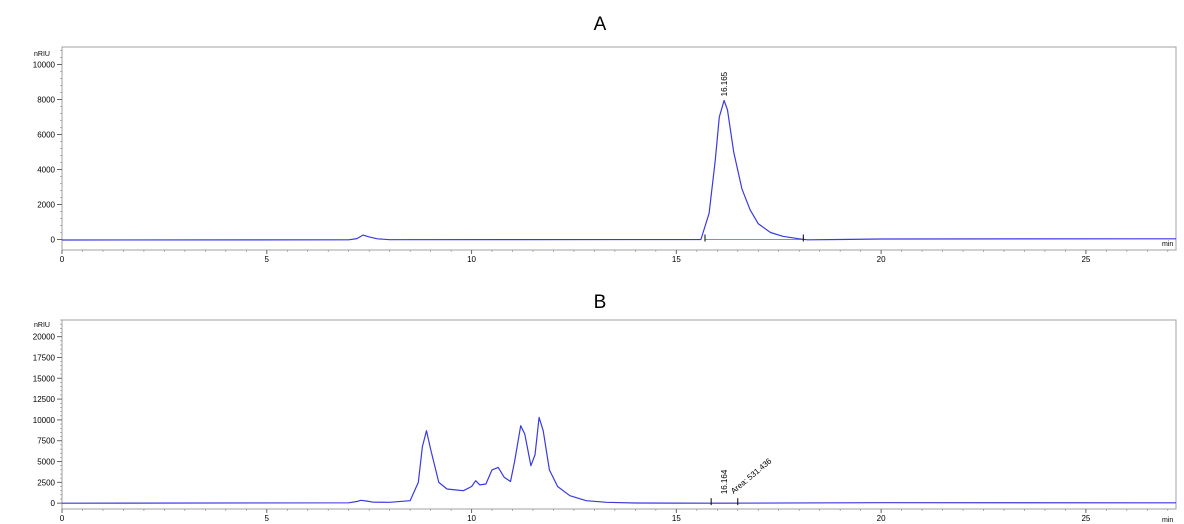  Describe the element at coordinates (575, 516) in the screenshot. I see `x-axis-b: 0 5 10 15 20 25` at that location.